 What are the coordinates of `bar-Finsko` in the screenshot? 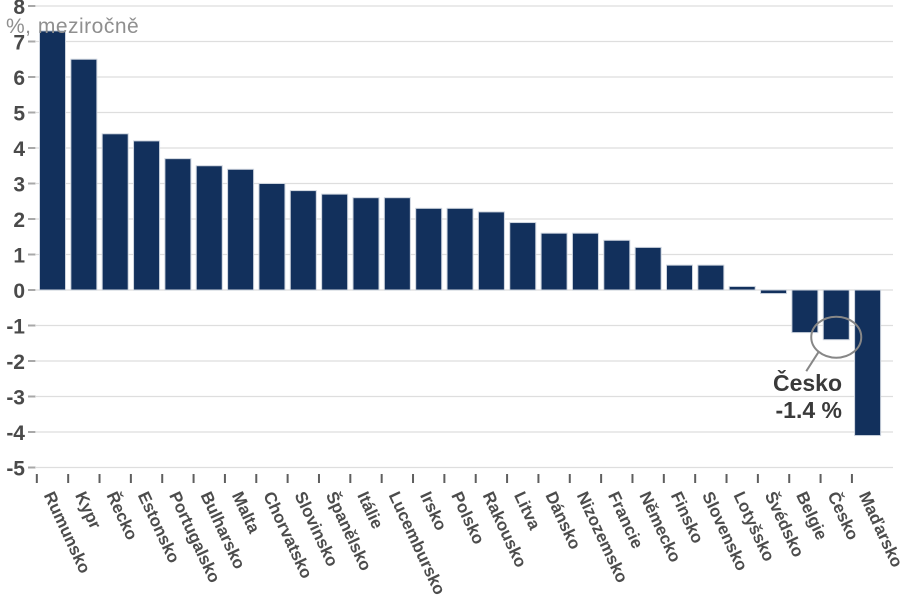 It's located at (679, 277).